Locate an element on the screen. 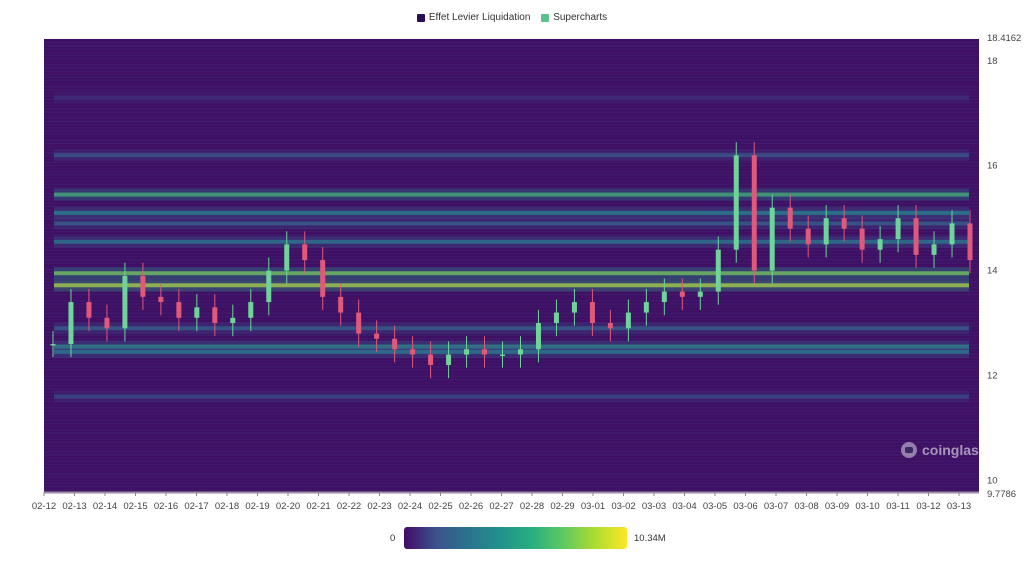 Image resolution: width=1024 pixels, height=567 pixels. x-tick-label-0: 02-12 is located at coordinates (44, 506).